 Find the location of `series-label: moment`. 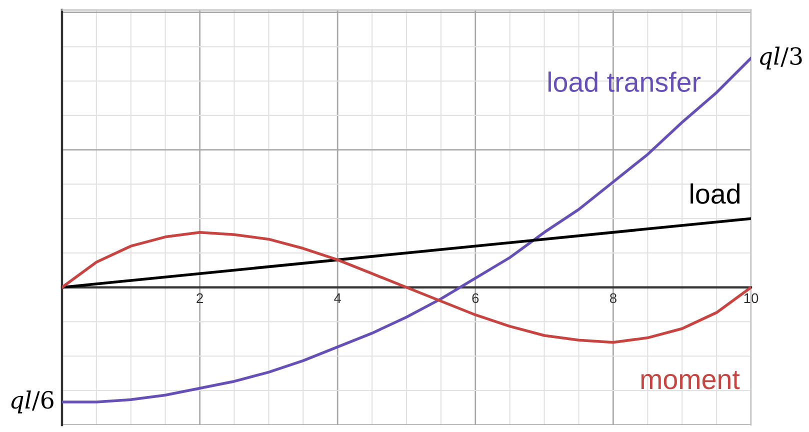

series-label: moment is located at coordinates (690, 380).